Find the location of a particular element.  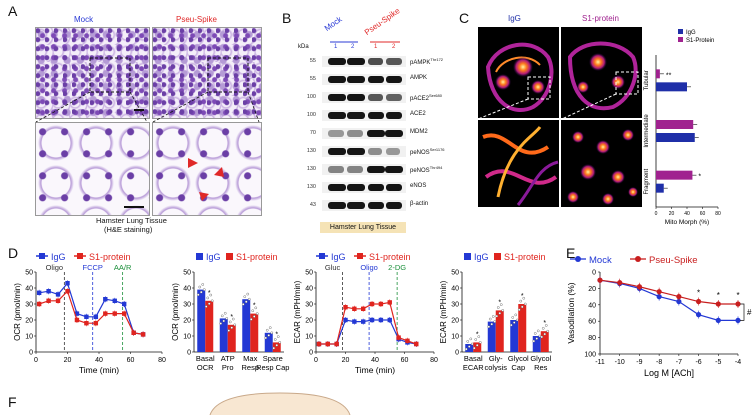

kda-value: 130 is located at coordinates (311, 151).